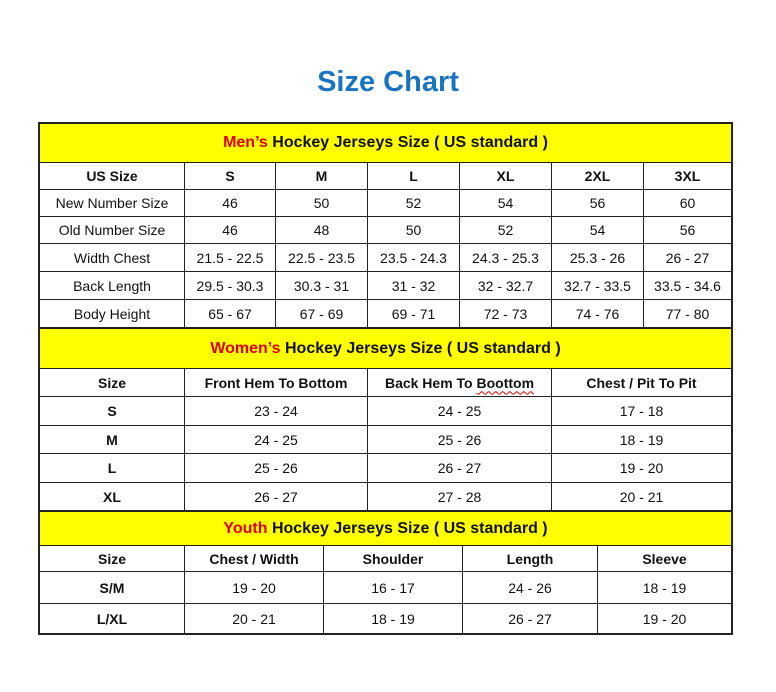 This screenshot has width=776, height=692. What do you see at coordinates (112, 313) in the screenshot?
I see `row-label: Body Height` at bounding box center [112, 313].